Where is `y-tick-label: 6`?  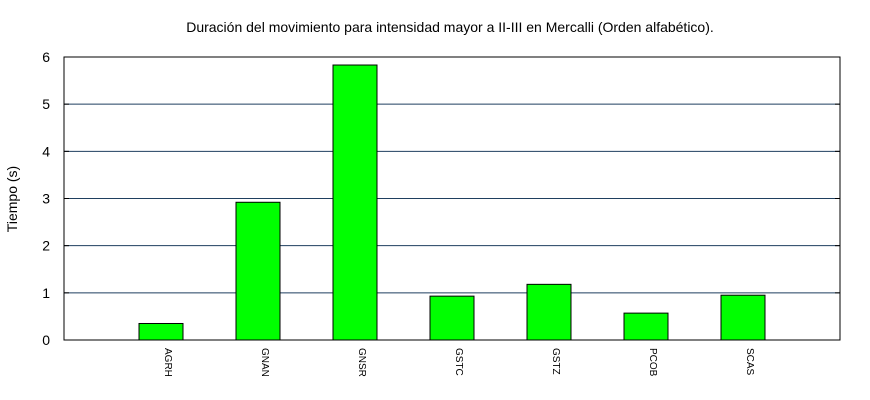 y-tick-label: 6 is located at coordinates (46, 57).